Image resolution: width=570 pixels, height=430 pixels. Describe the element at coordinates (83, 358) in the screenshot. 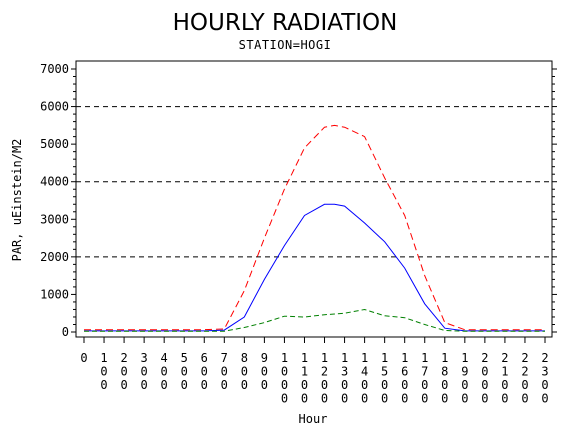

I see `x-tick-label: 0` at that location.